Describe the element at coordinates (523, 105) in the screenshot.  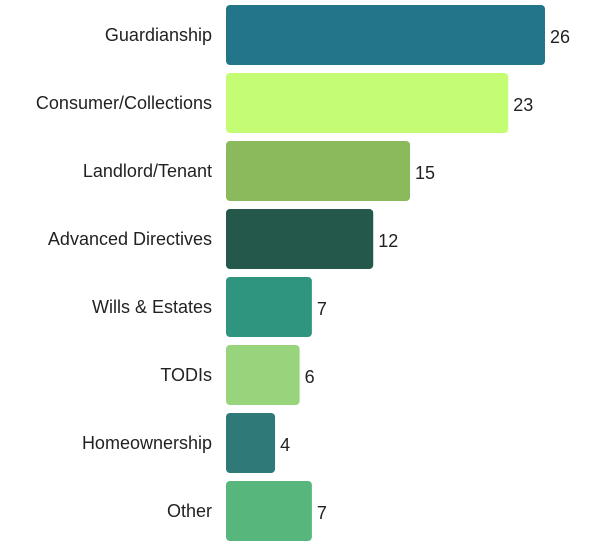
I see `value-label-consumer-collections: 23` at that location.